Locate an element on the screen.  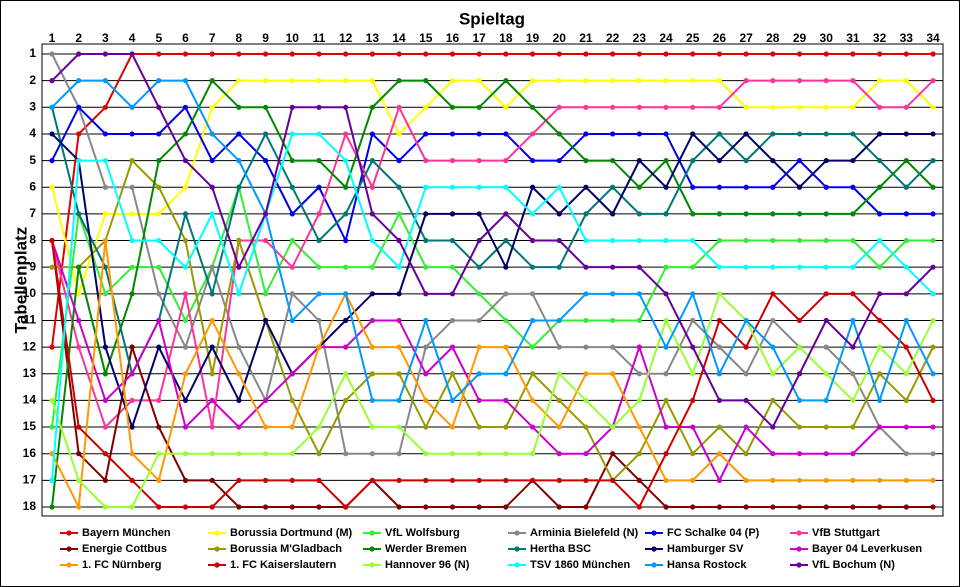
y-tick-label: 13 is located at coordinates (30, 373).